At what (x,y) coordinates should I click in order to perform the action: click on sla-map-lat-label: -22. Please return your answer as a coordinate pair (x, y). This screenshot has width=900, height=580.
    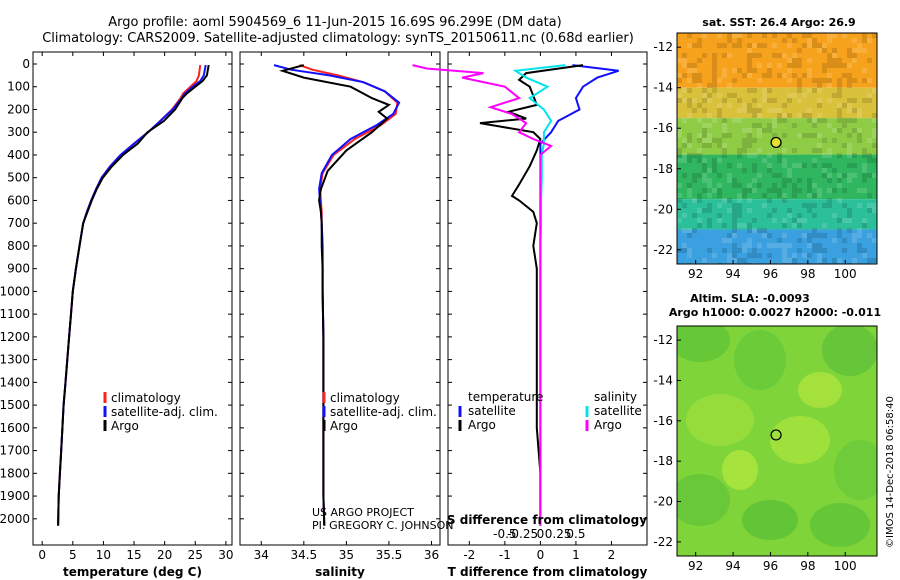
    Looking at the image, I should click on (663, 542).